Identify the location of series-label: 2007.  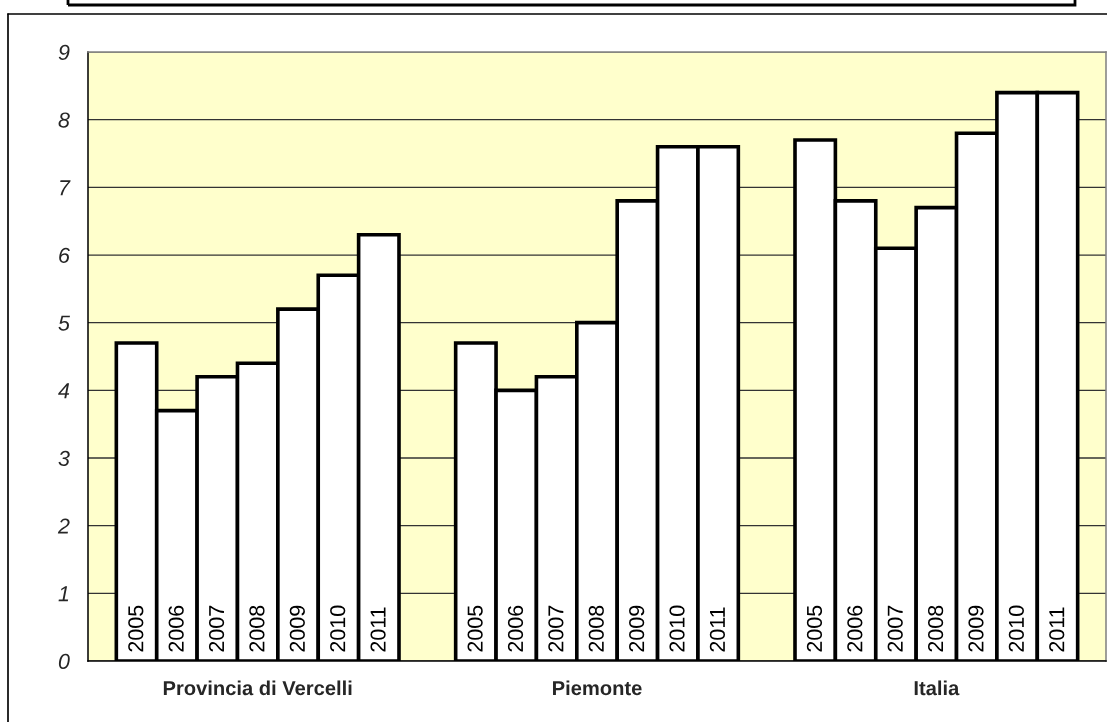
(216, 628).